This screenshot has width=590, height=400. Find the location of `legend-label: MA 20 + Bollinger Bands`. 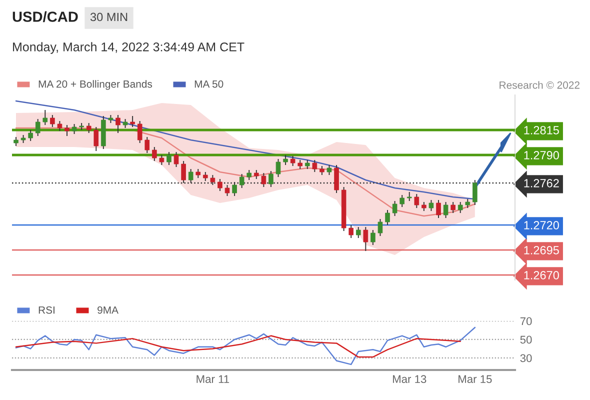

legend-label: MA 20 + Bollinger Bands is located at coordinates (95, 85).